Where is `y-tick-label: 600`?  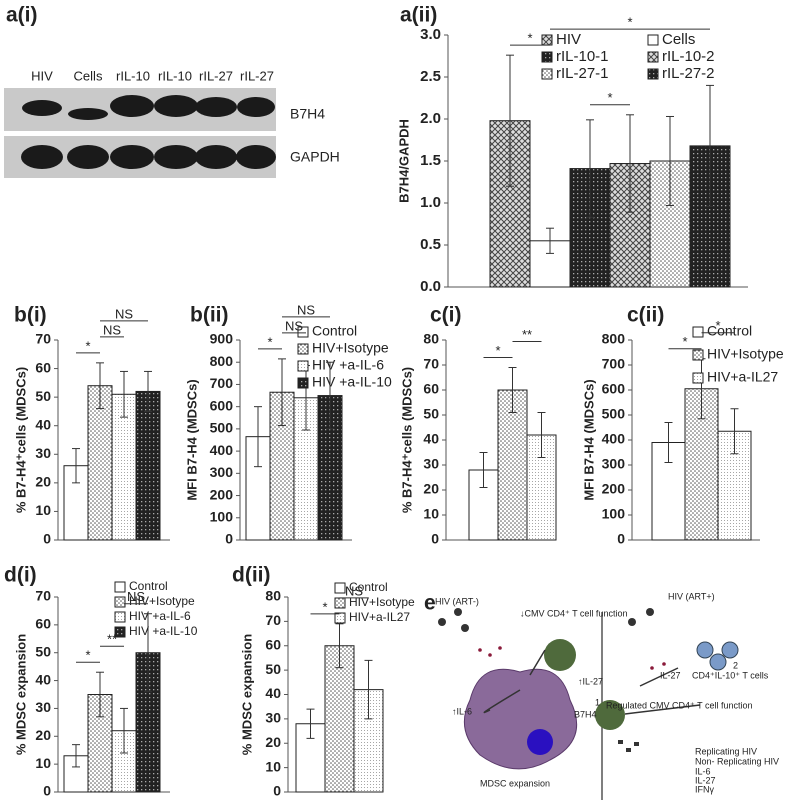
y-tick-label: 600 is located at coordinates (614, 389).